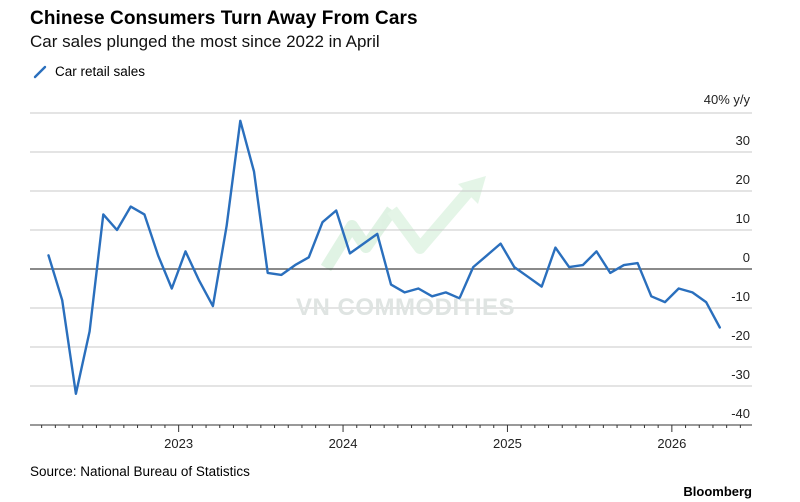 Image resolution: width=800 pixels, height=502 pixels. I want to click on x-tick-label: 2025, so click(507, 443).